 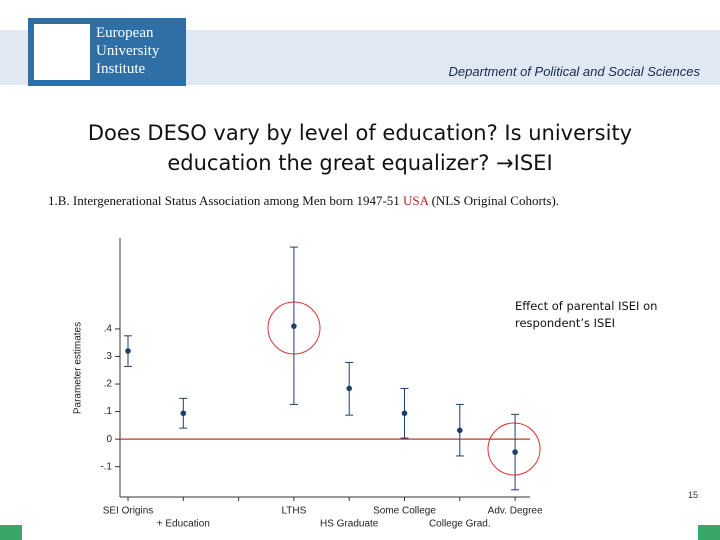 I want to click on y-tick-label: .3, so click(x=108, y=356).